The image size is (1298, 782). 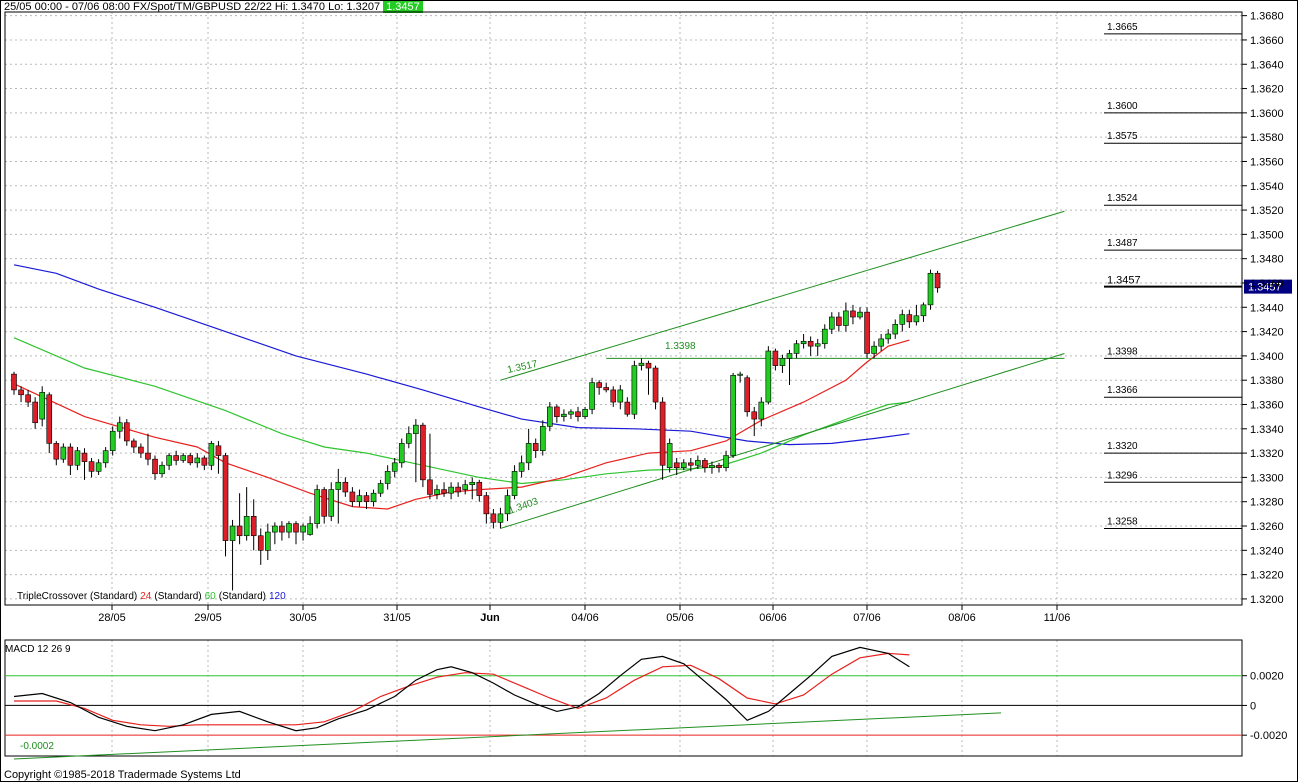 What do you see at coordinates (1267, 576) in the screenshot?
I see `y-tick-label: 1.3220` at bounding box center [1267, 576].